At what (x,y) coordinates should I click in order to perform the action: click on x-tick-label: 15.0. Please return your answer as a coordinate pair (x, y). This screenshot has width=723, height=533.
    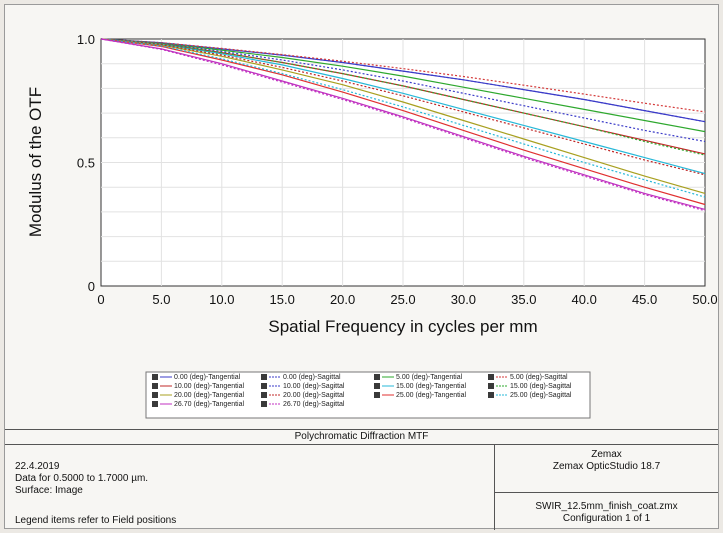
    Looking at the image, I should click on (282, 299).